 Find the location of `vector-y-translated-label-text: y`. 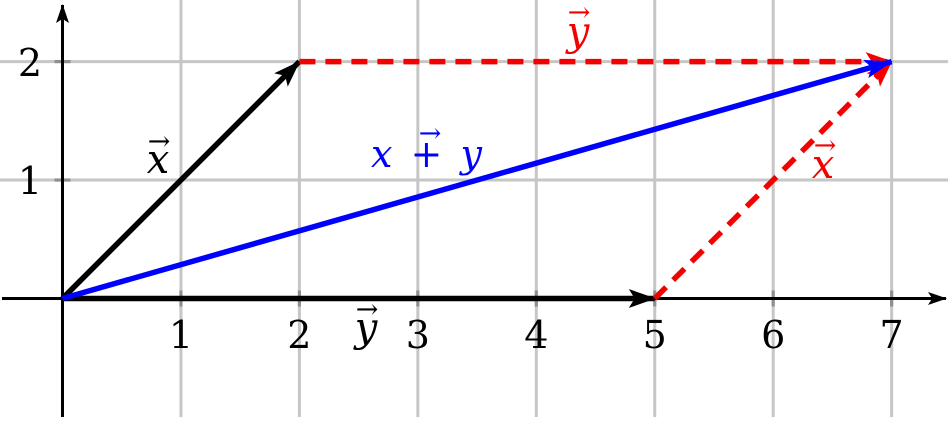

vector-y-translated-label-text: y is located at coordinates (578, 32).